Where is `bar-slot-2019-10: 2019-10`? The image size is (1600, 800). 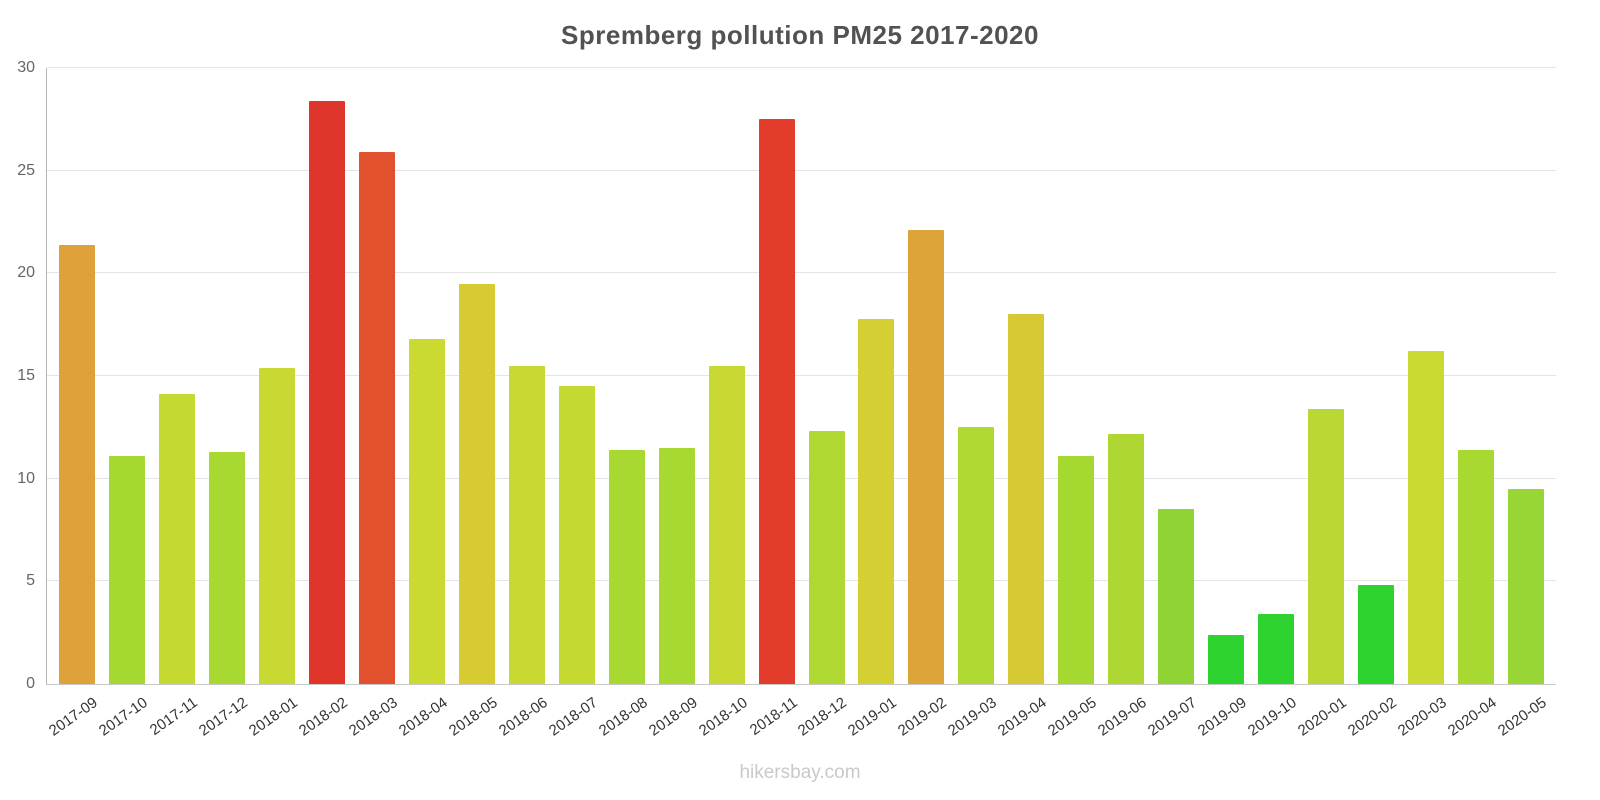 bar-slot-2019-10: 2019-10 is located at coordinates (1273, 404).